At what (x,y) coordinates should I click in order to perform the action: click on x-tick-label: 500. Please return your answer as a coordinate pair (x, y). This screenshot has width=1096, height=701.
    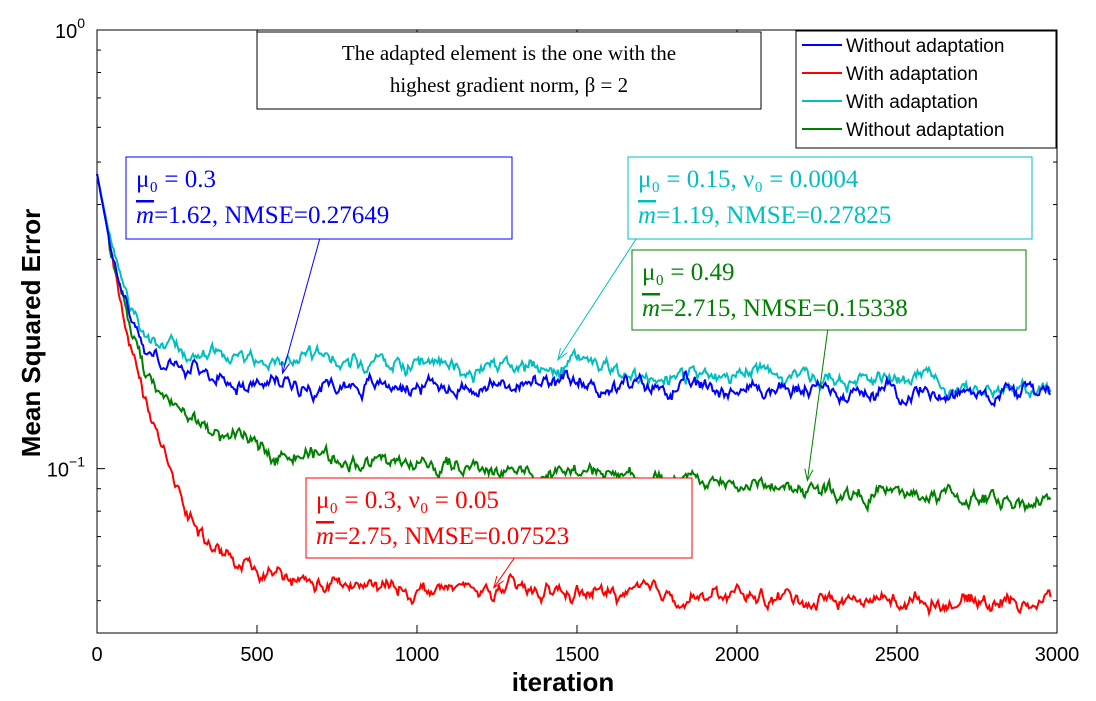
    Looking at the image, I should click on (256, 655).